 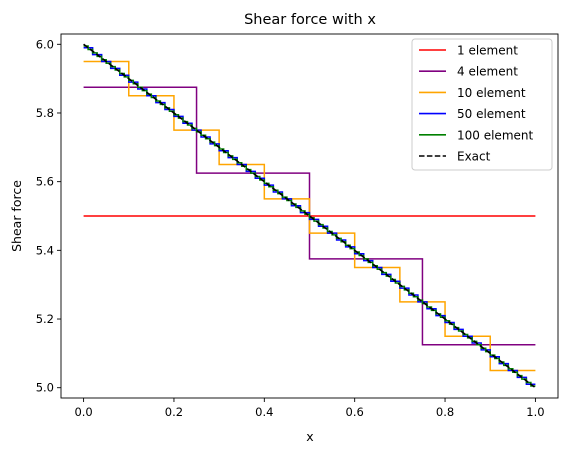 What do you see at coordinates (355, 412) in the screenshot?
I see `x-tick-label: 0.6` at bounding box center [355, 412].